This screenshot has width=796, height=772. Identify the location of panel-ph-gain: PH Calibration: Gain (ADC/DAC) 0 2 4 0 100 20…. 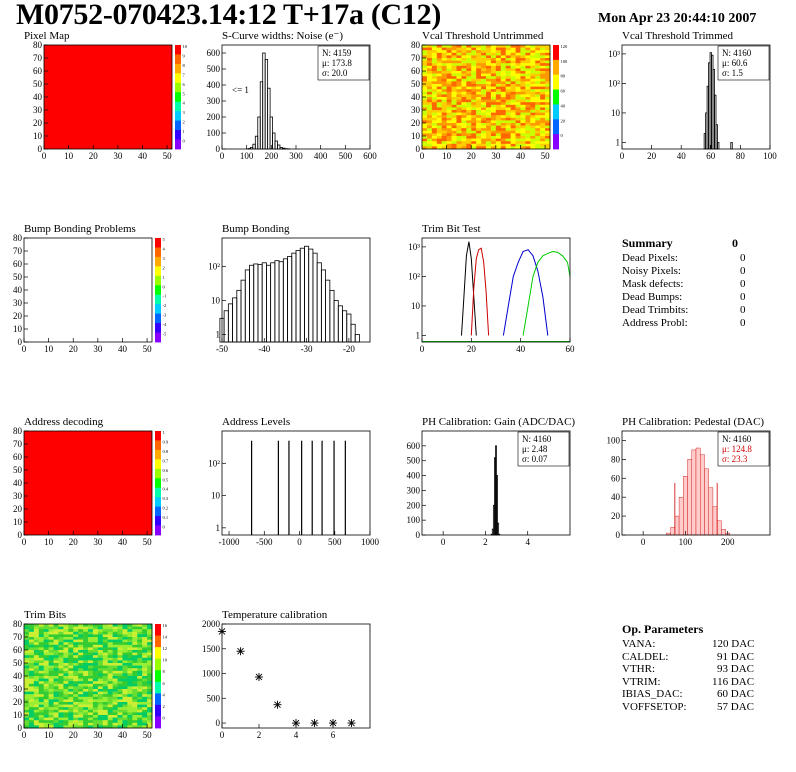
(499, 482).